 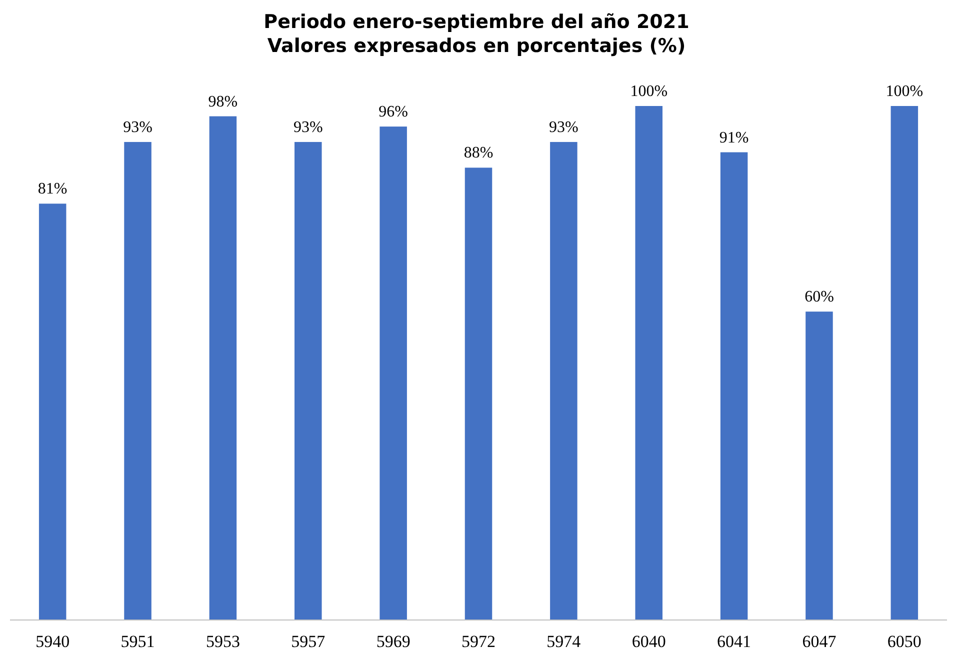 What do you see at coordinates (819, 297) in the screenshot?
I see `data-label: 60%` at bounding box center [819, 297].